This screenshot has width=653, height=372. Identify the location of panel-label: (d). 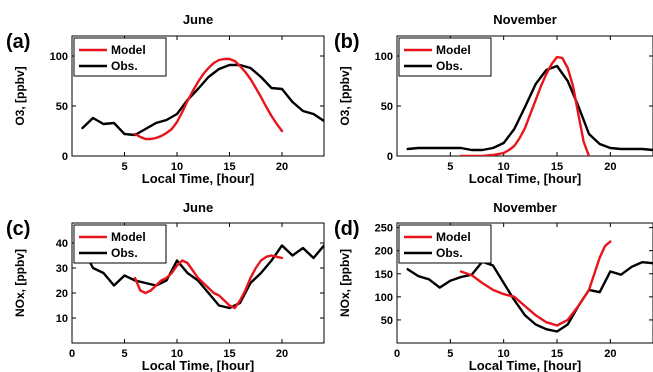
(347, 229).